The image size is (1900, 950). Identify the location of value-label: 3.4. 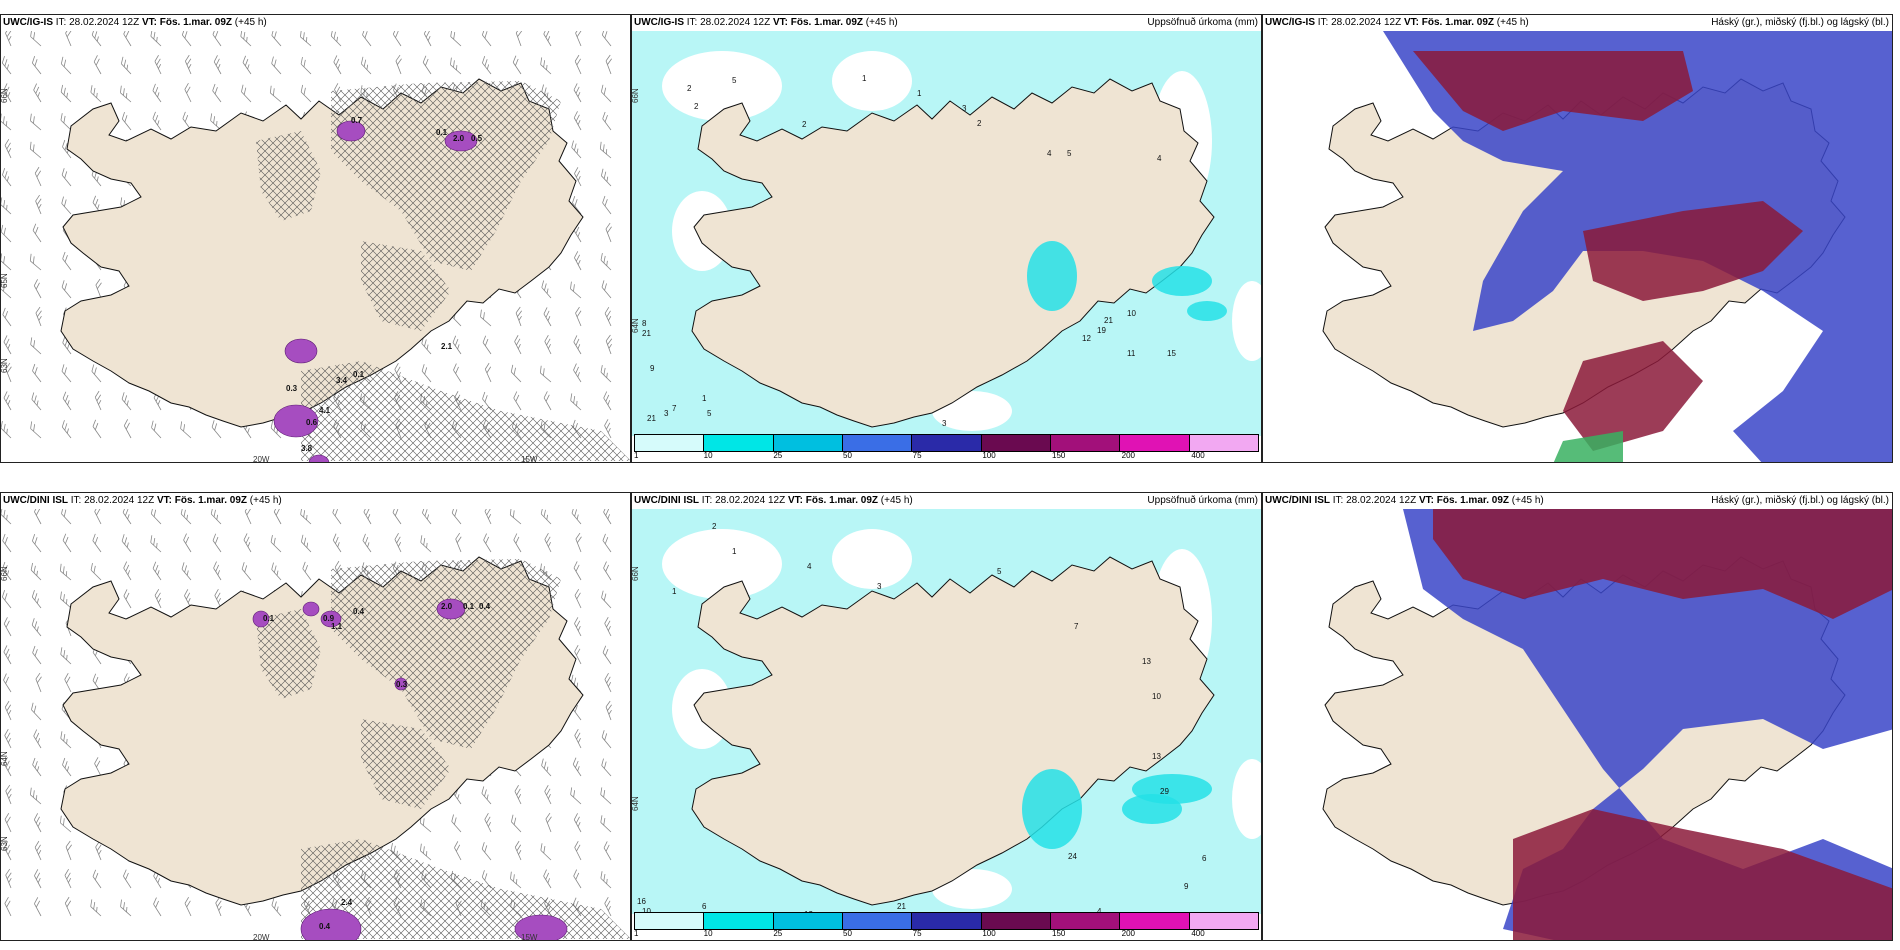
(342, 380).